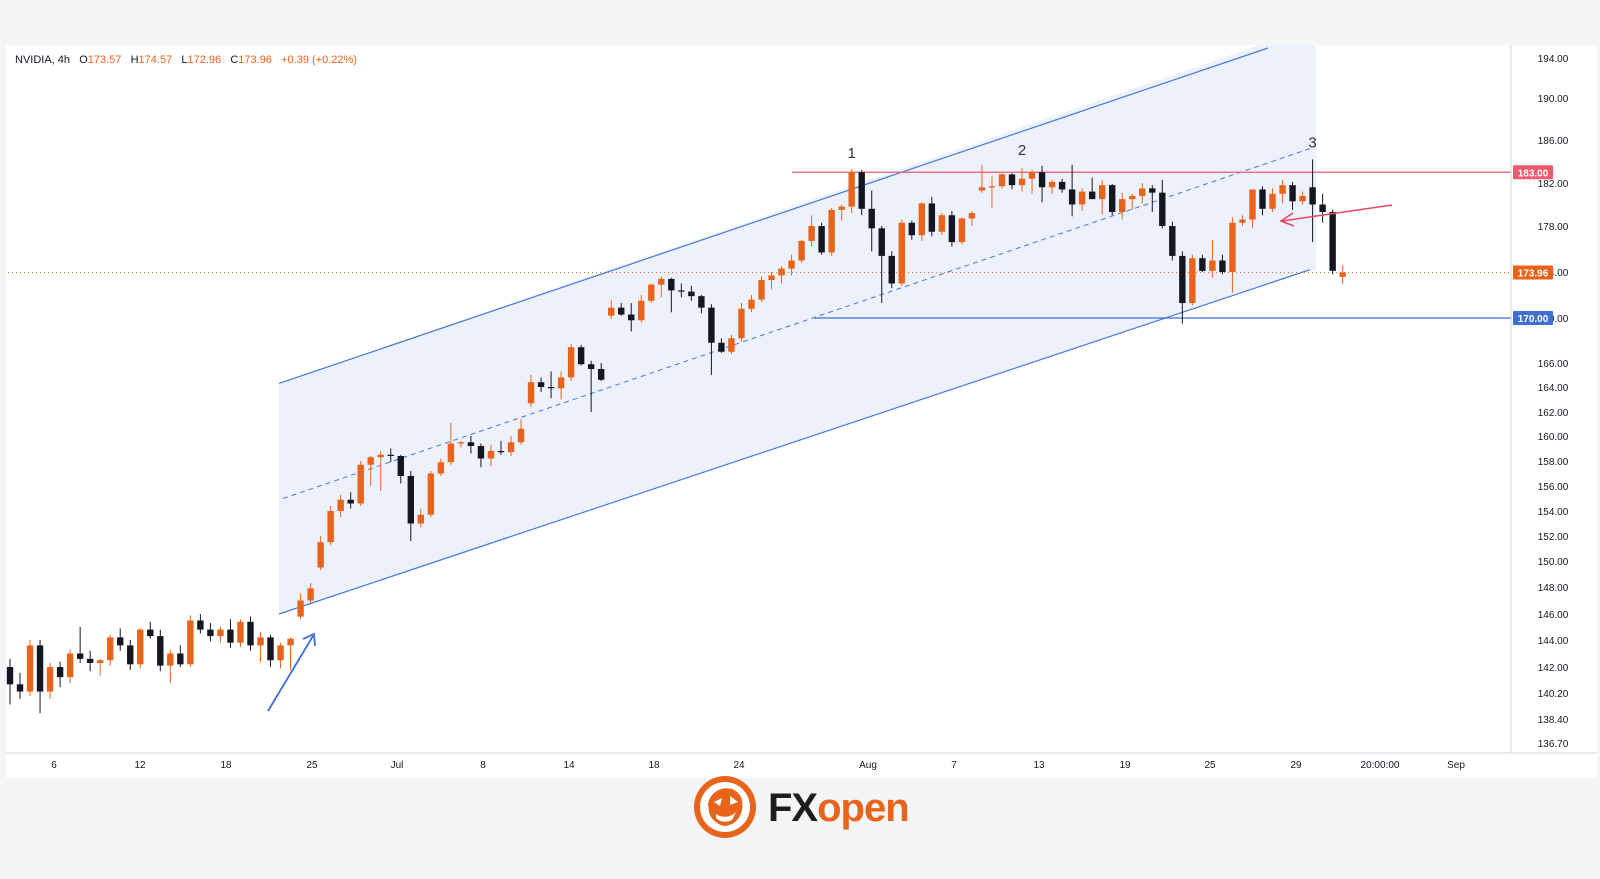 This screenshot has width=1600, height=879. I want to click on arrow-shaft, so click(1337, 213).